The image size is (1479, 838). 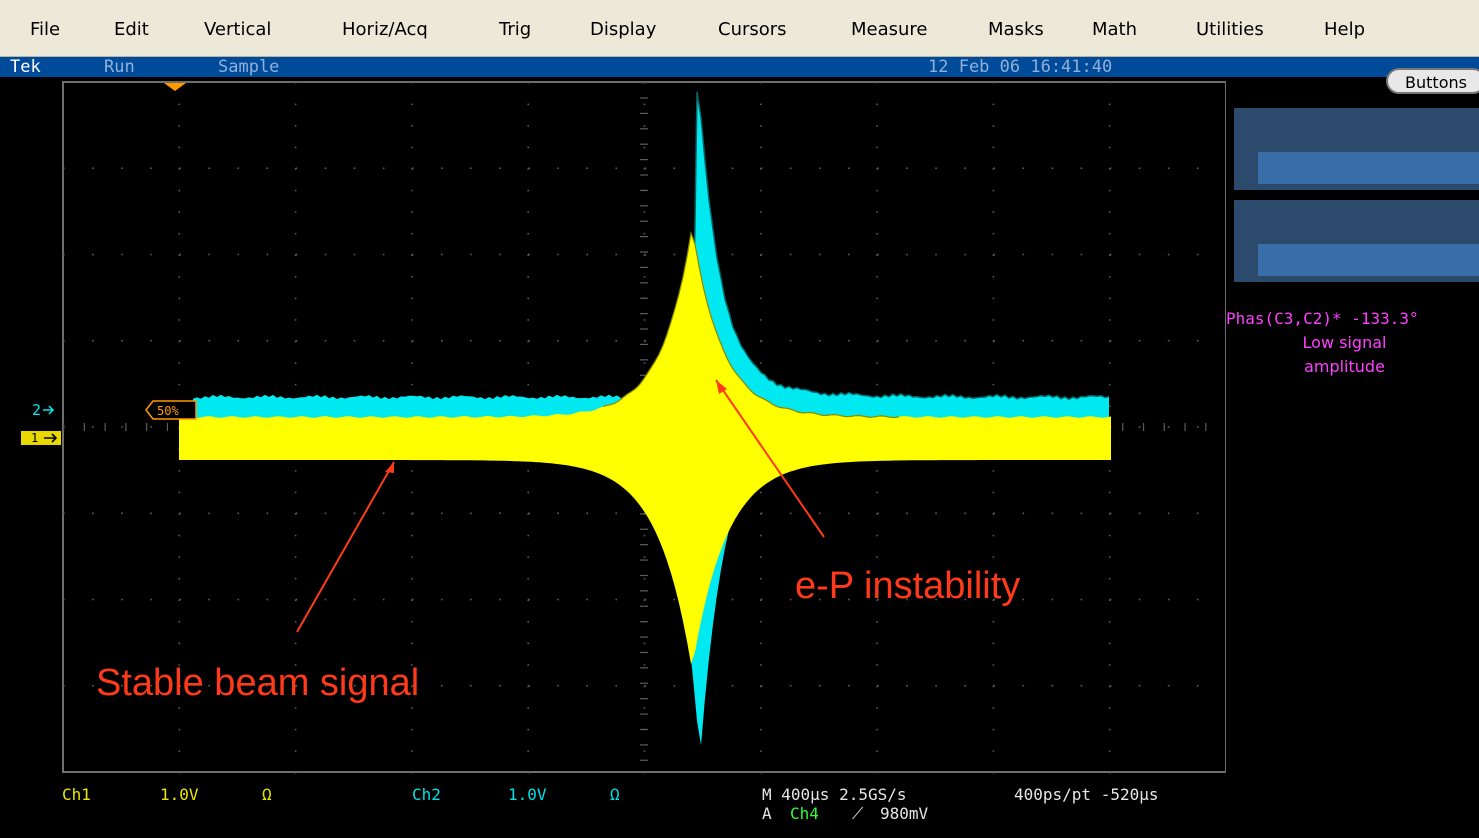 What do you see at coordinates (249, 67) in the screenshot?
I see `acq-mode: Sample` at bounding box center [249, 67].